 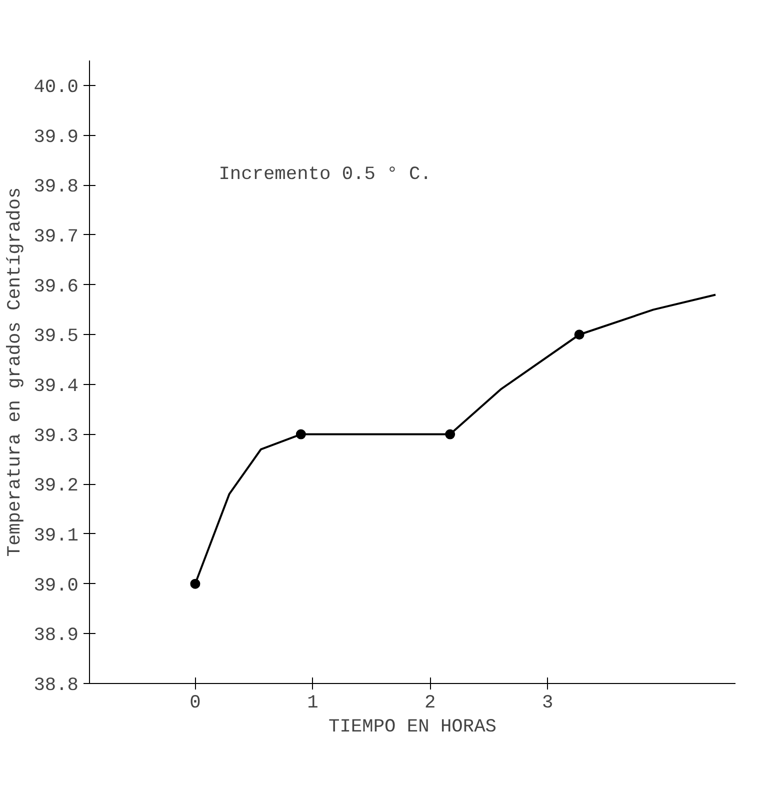 I want to click on y-tick-label: 39.0, so click(x=56, y=585).